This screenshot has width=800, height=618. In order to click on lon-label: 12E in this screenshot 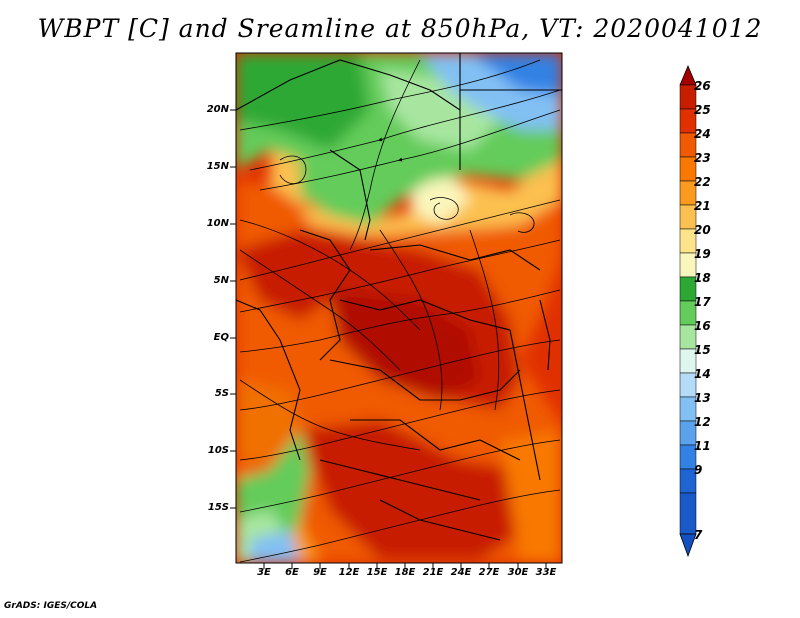, I will do `click(349, 572)`.